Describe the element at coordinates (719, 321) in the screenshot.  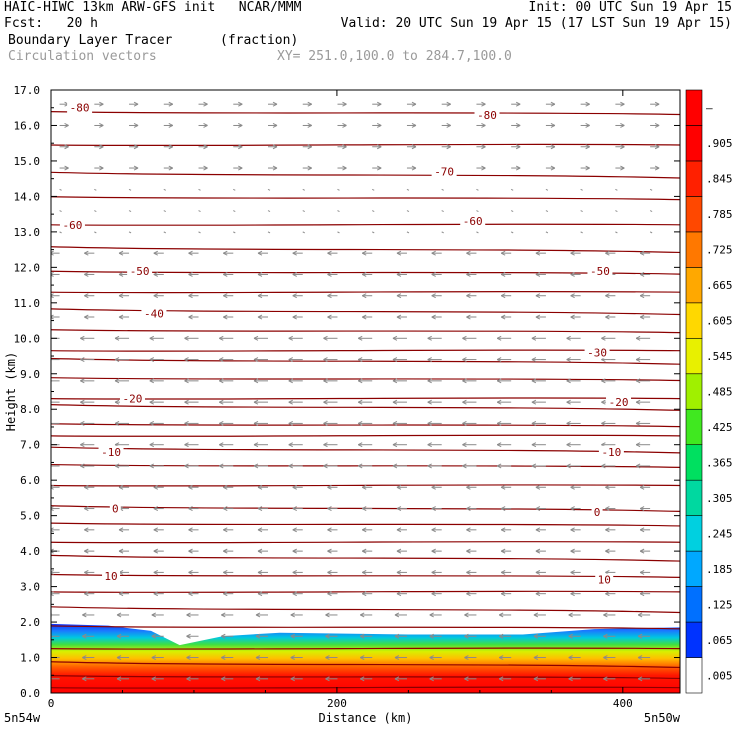
I see `colorbar-label: .605` at that location.